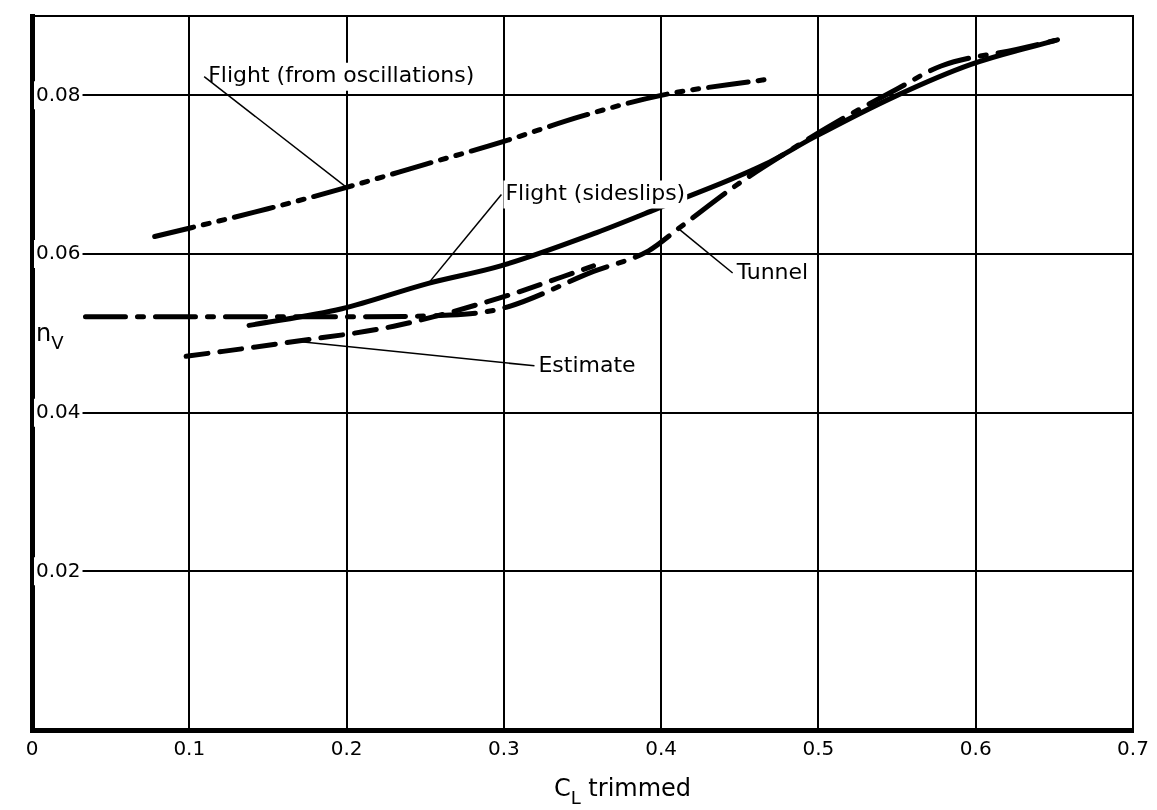 The width and height of the screenshot is (1157, 810). I want to click on x-tick-label: 0.4, so click(661, 748).